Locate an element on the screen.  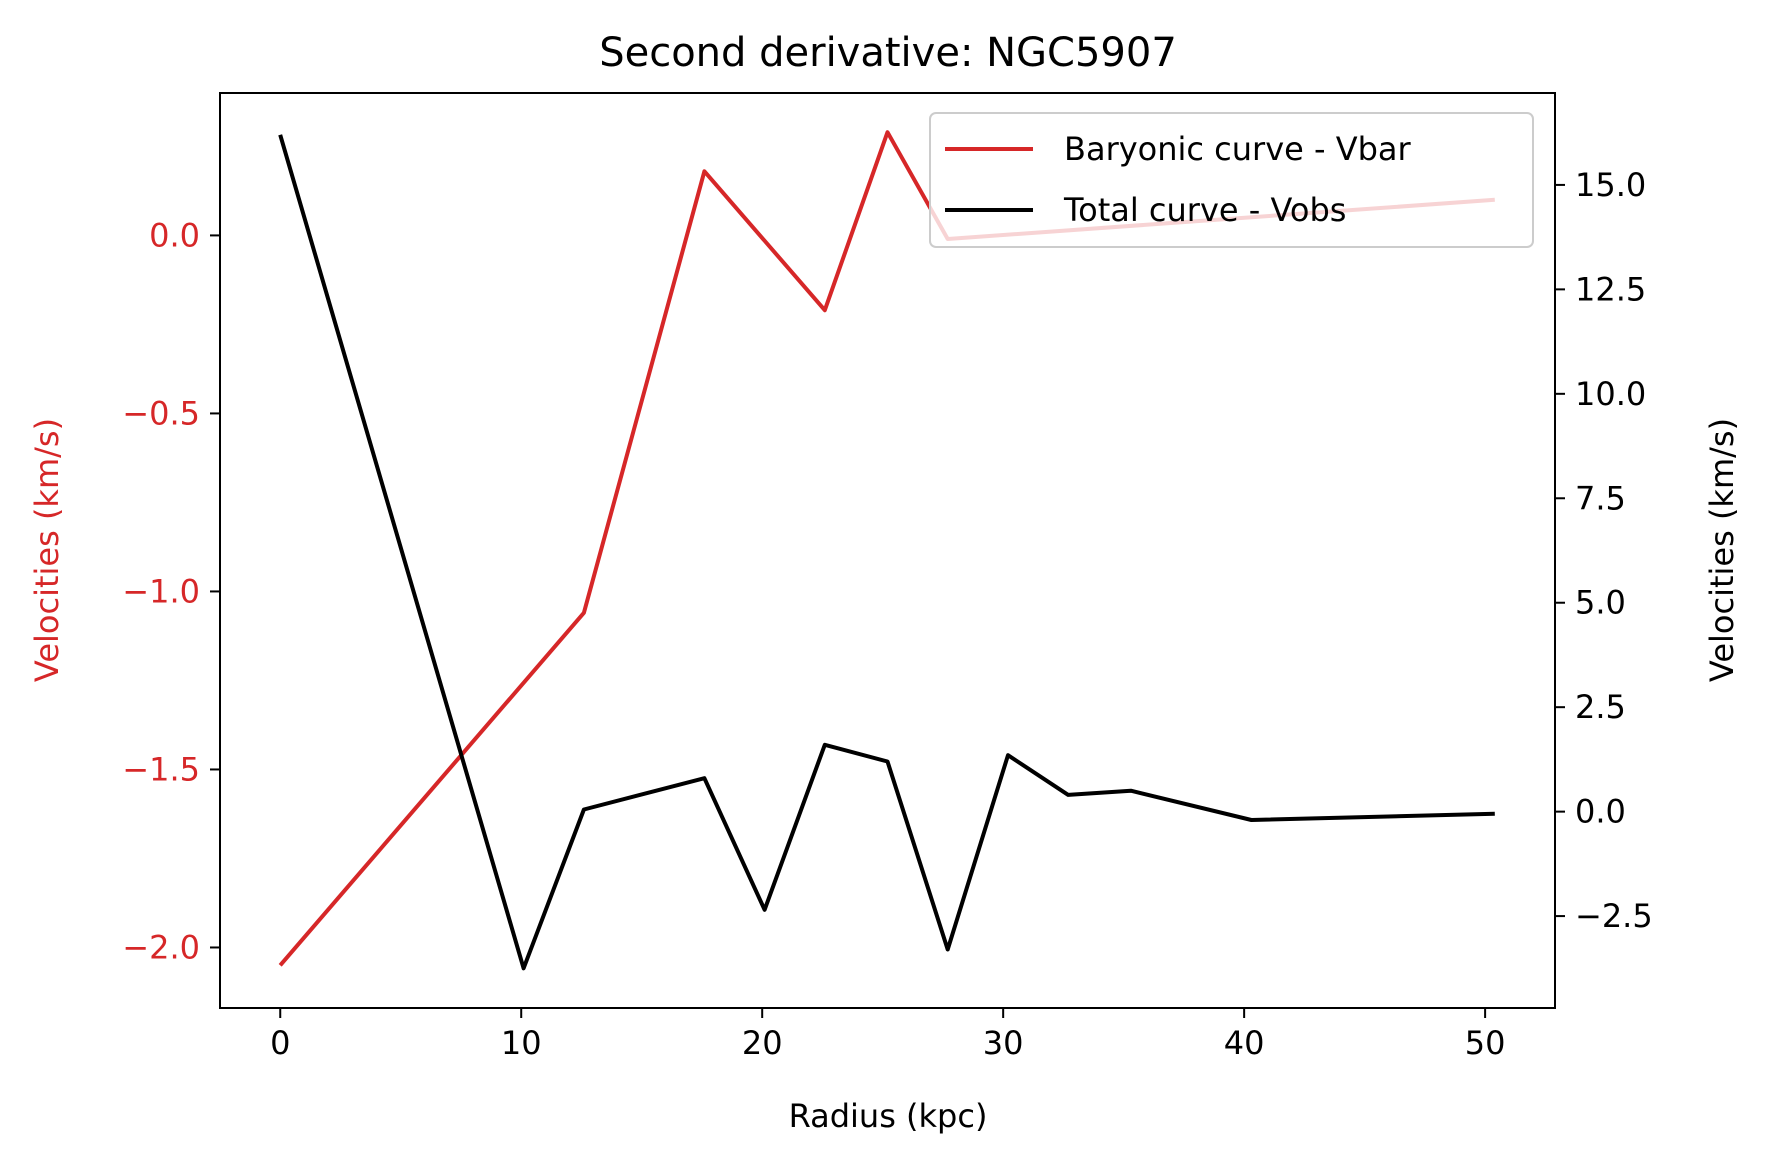
y-right-tick-label: 10.0 is located at coordinates (1610, 394).